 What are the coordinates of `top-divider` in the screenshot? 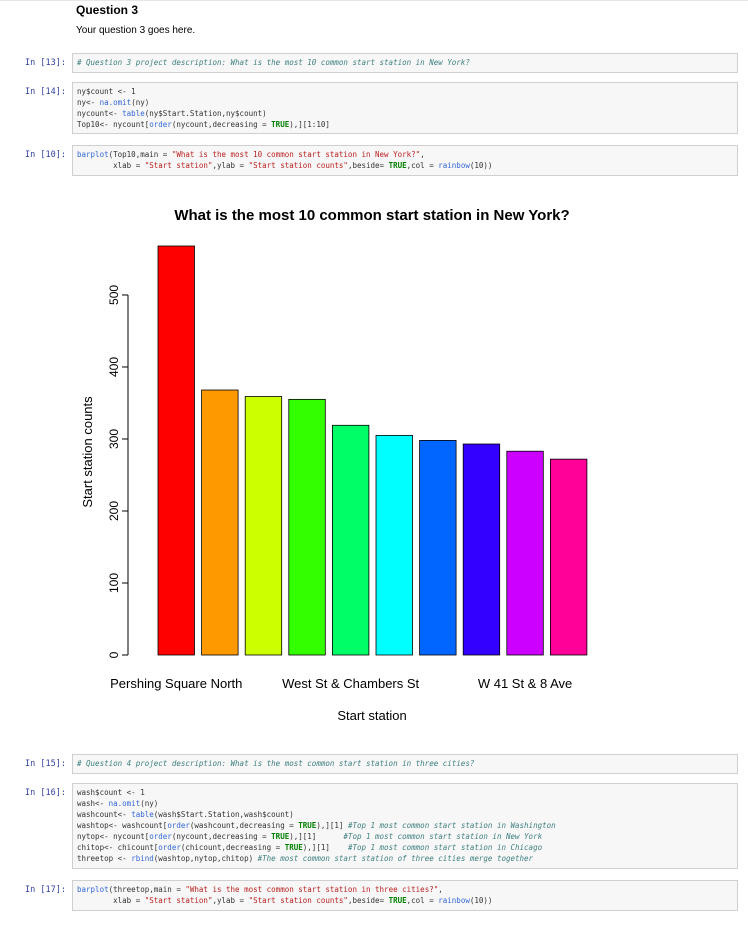 It's located at (374, 0).